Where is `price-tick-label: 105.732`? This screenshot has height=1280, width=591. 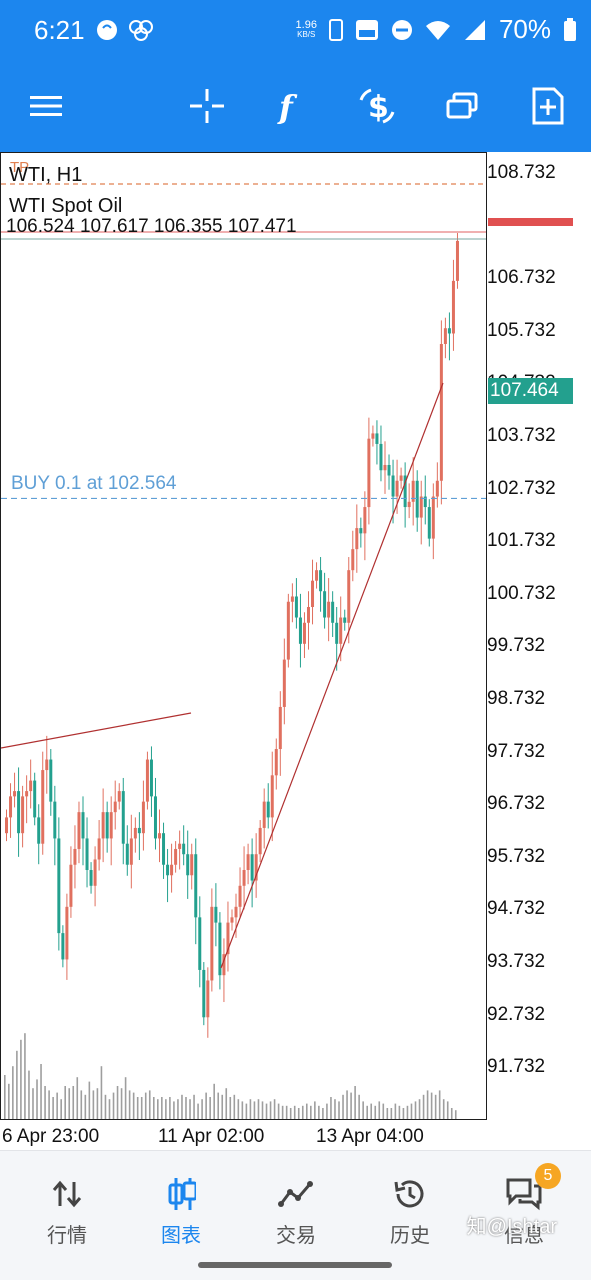 price-tick-label: 105.732 is located at coordinates (521, 330).